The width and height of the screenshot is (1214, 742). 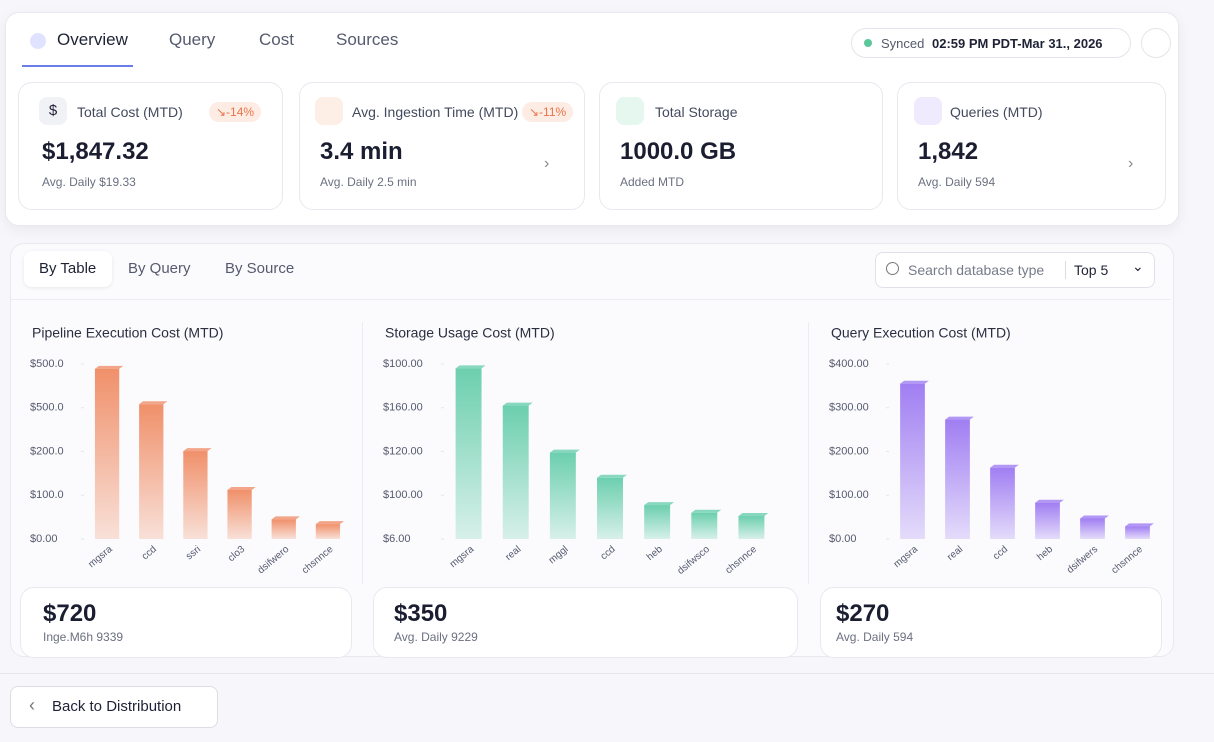 What do you see at coordinates (89, 182) in the screenshot?
I see `kpi-sub: Avg. Daily $19.33` at bounding box center [89, 182].